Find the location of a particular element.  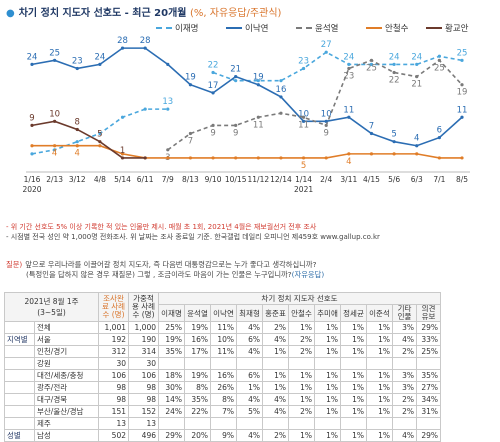

data-label-lee_ny: 11 is located at coordinates (348, 110).